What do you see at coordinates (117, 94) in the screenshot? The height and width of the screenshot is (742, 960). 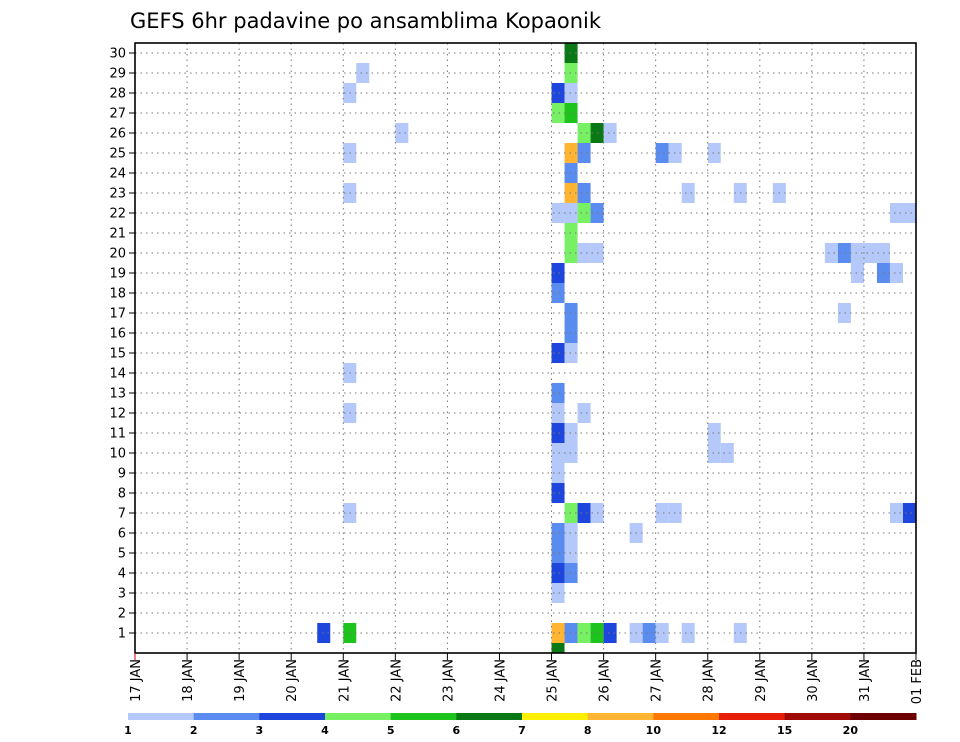 I see `y-tick-label: 28` at bounding box center [117, 94].